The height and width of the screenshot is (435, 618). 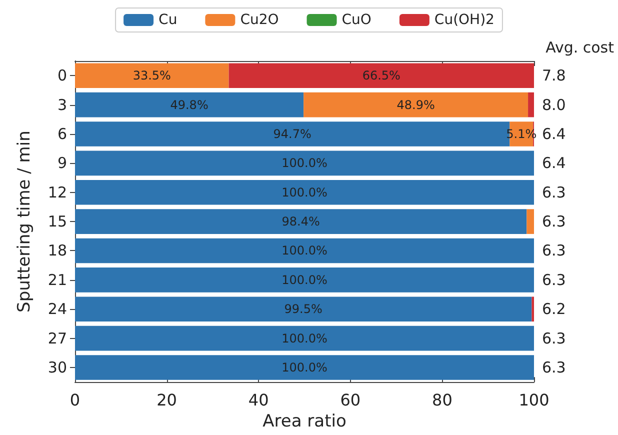 I want to click on data-label: 66.5%, so click(x=381, y=75).